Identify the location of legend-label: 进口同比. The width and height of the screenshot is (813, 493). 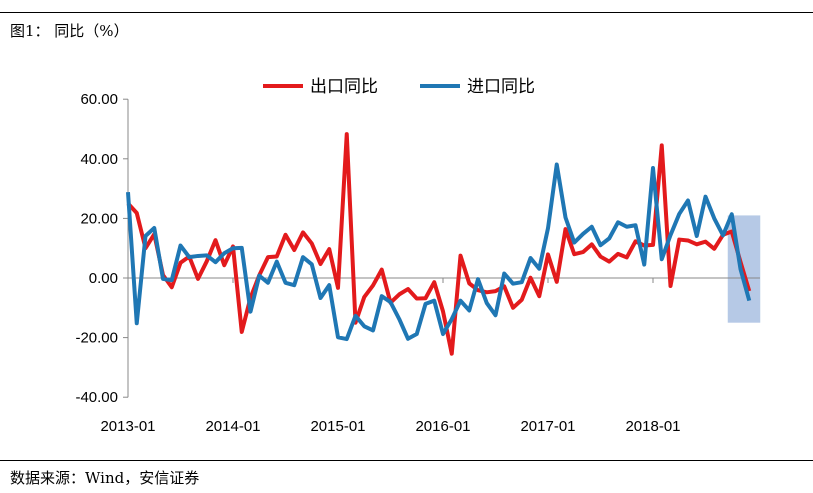
(501, 87).